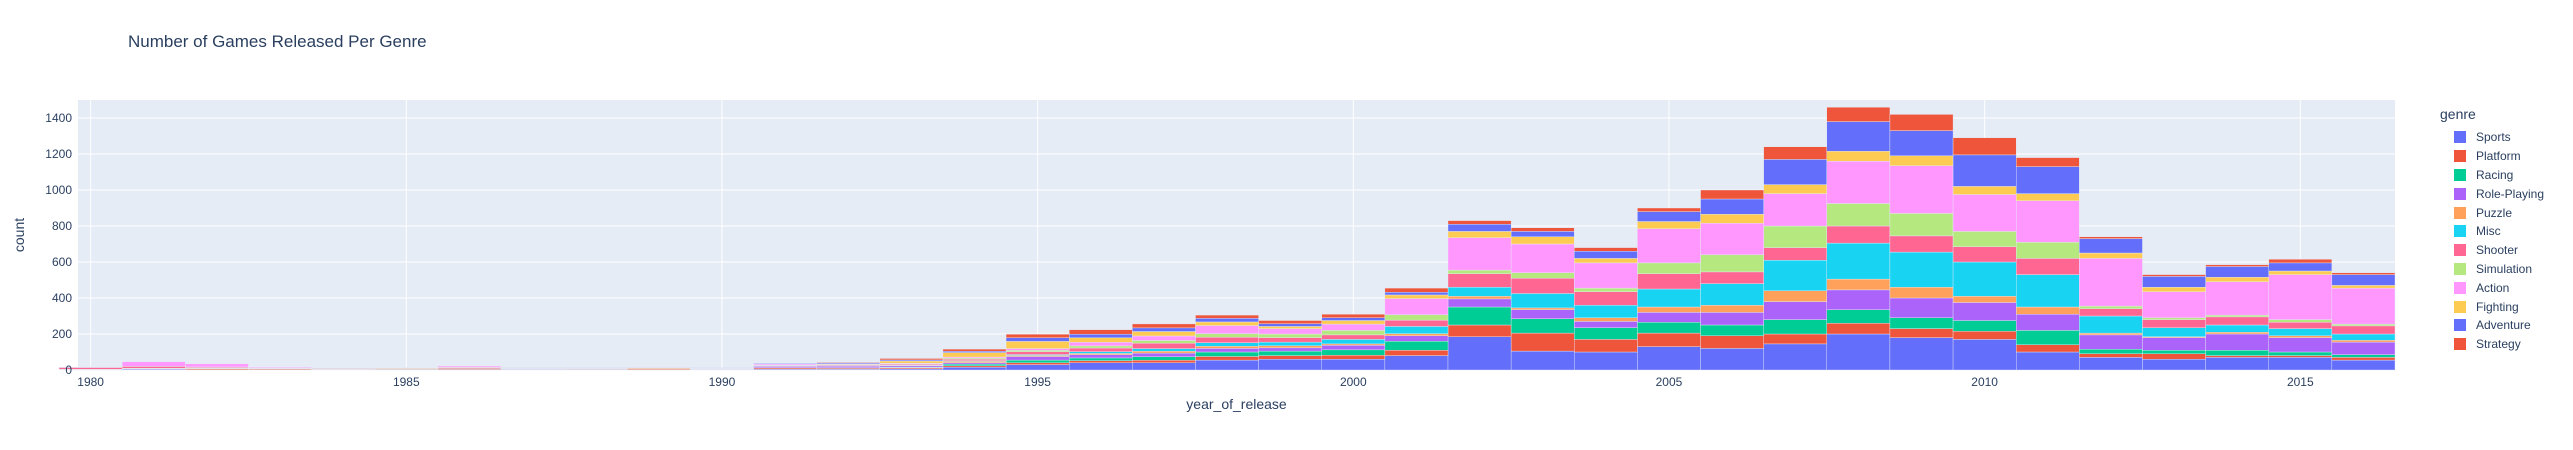 This screenshot has height=450, width=2573. What do you see at coordinates (2492, 287) in the screenshot?
I see `legend-item: Action` at bounding box center [2492, 287].